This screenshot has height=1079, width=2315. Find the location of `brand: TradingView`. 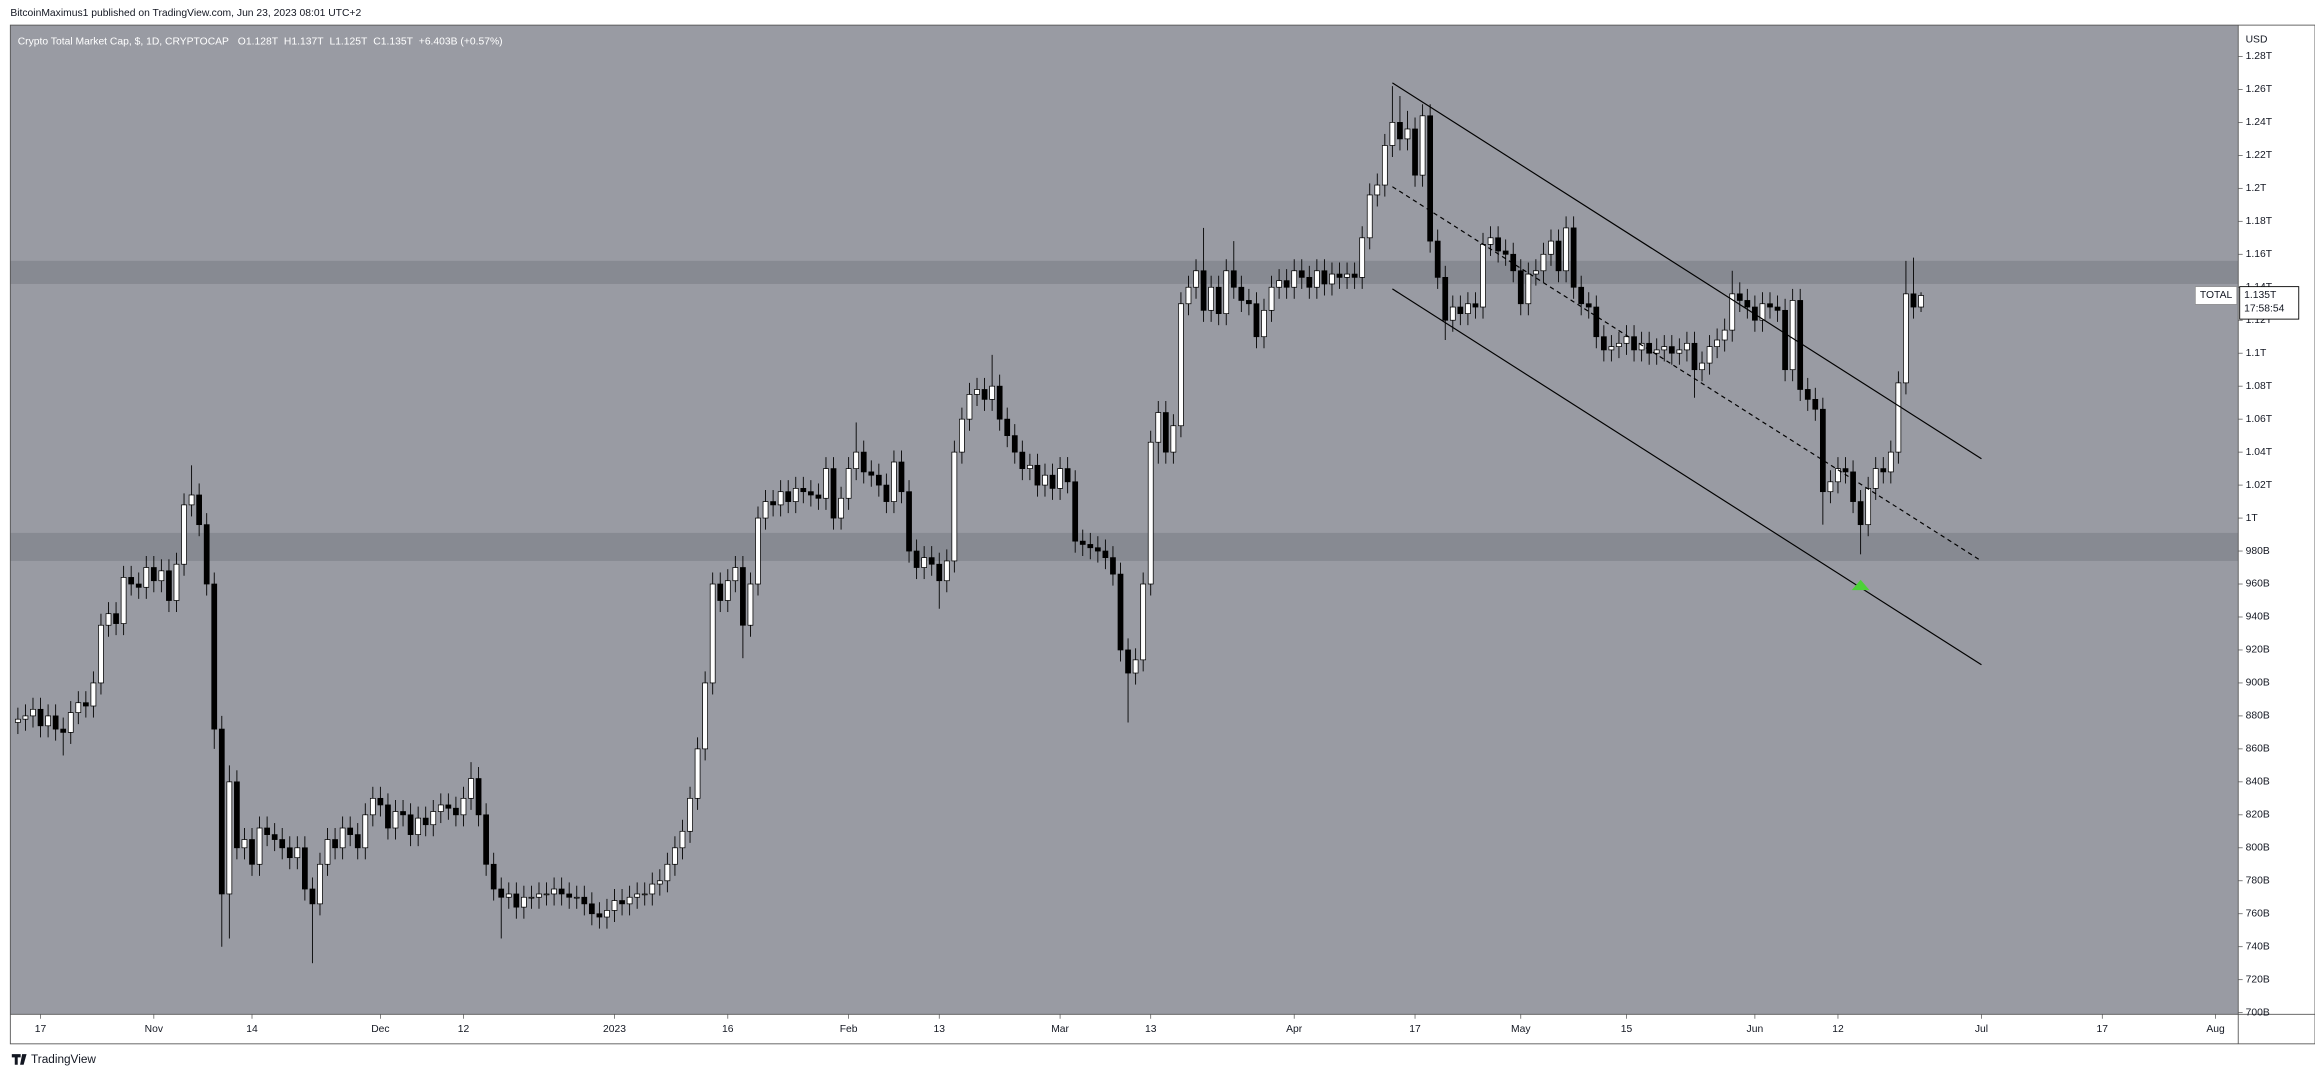

brand: TradingView is located at coordinates (63, 1059).